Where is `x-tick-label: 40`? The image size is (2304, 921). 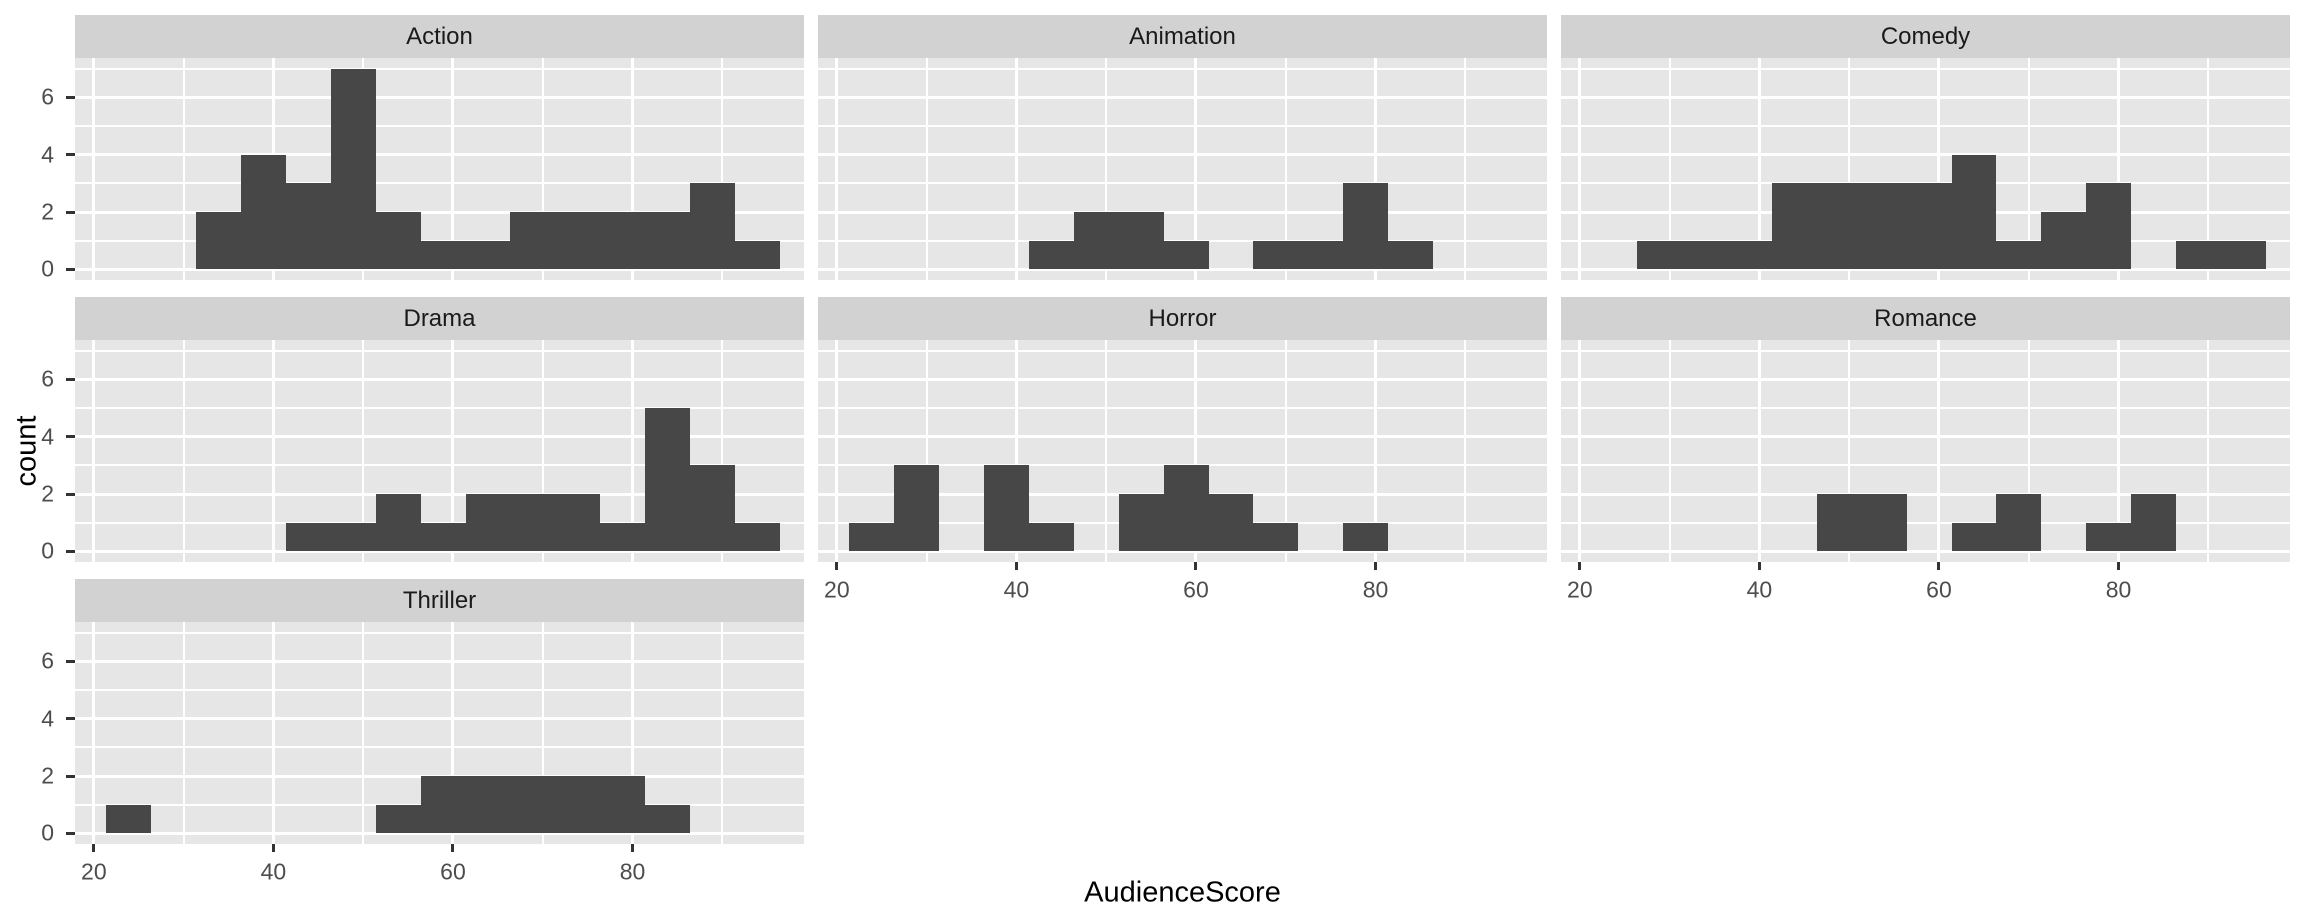
x-tick-label: 40 is located at coordinates (273, 871).